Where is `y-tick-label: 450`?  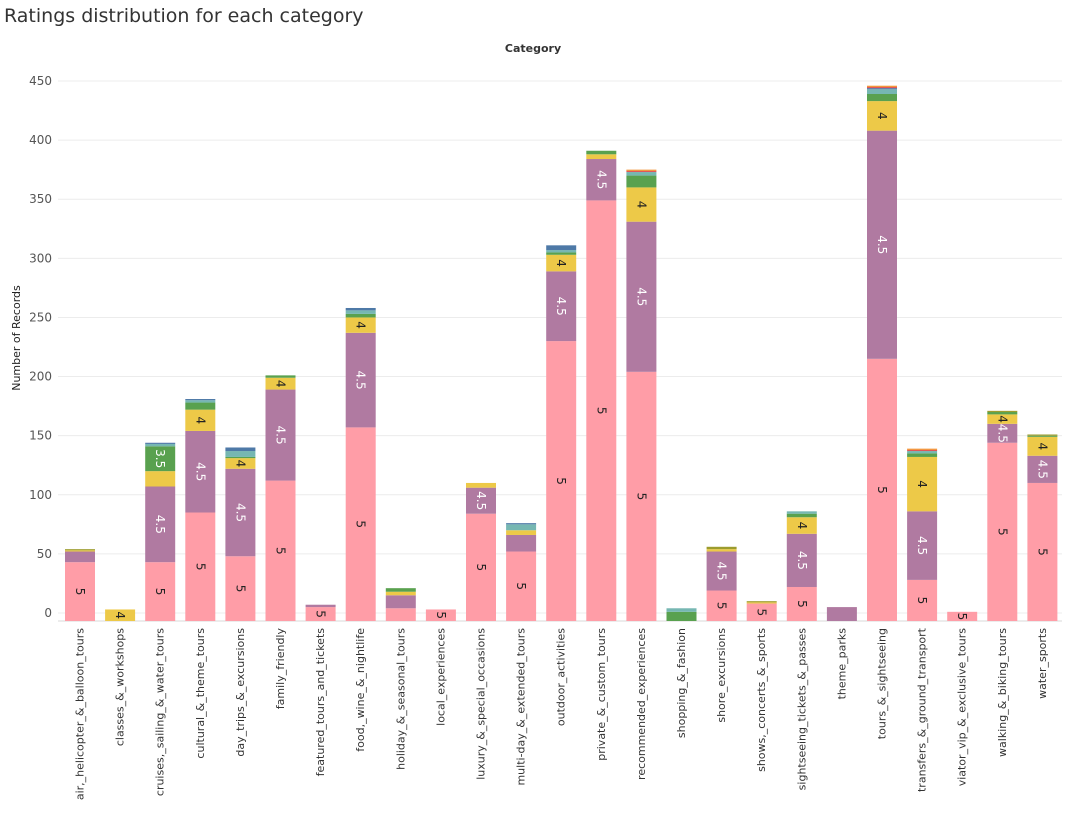 y-tick-label: 450 is located at coordinates (40, 81).